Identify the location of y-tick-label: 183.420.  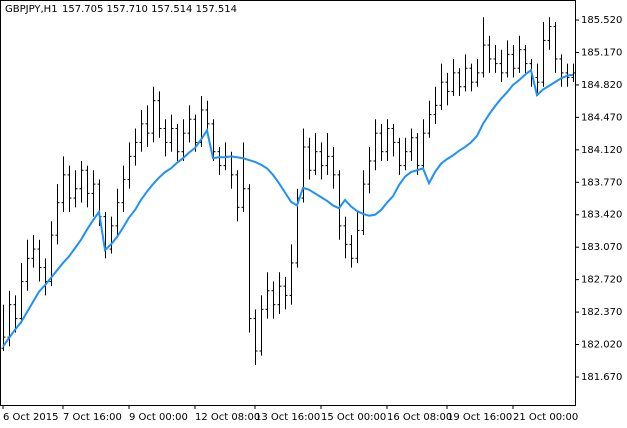
(601, 215).